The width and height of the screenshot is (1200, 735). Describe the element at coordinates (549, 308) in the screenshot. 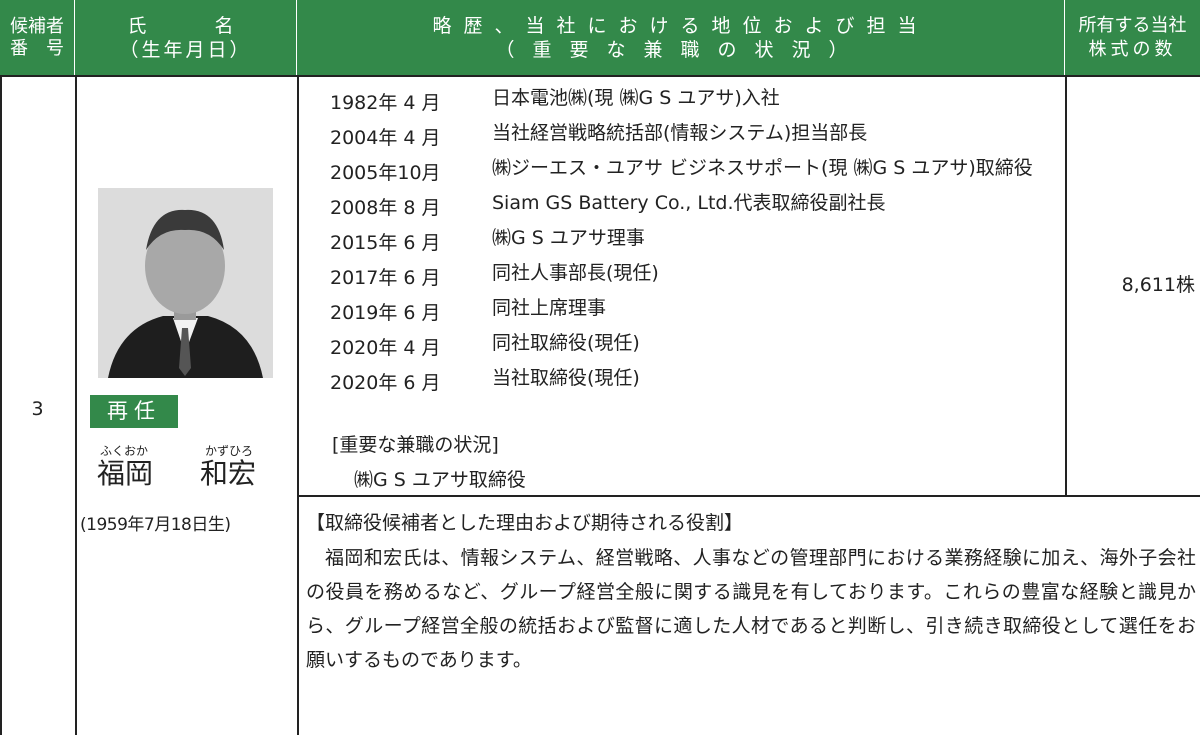

I see `career-text: 同社上席理事` at that location.